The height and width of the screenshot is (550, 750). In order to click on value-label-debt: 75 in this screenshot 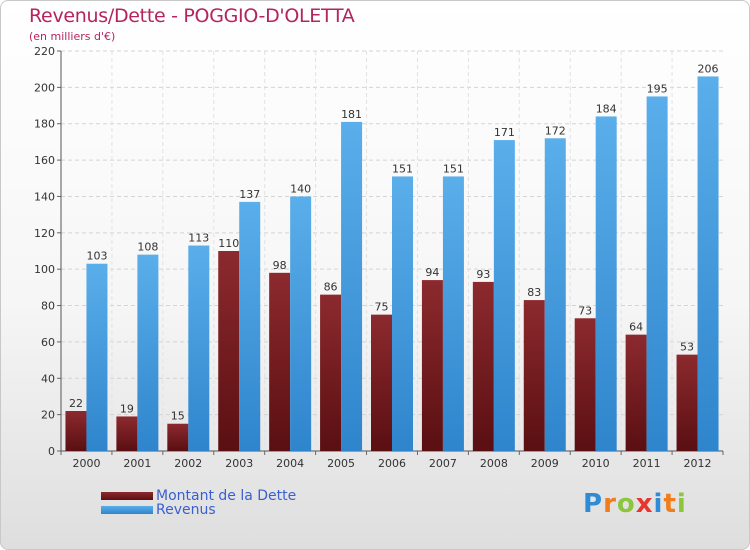, I will do `click(382, 307)`.